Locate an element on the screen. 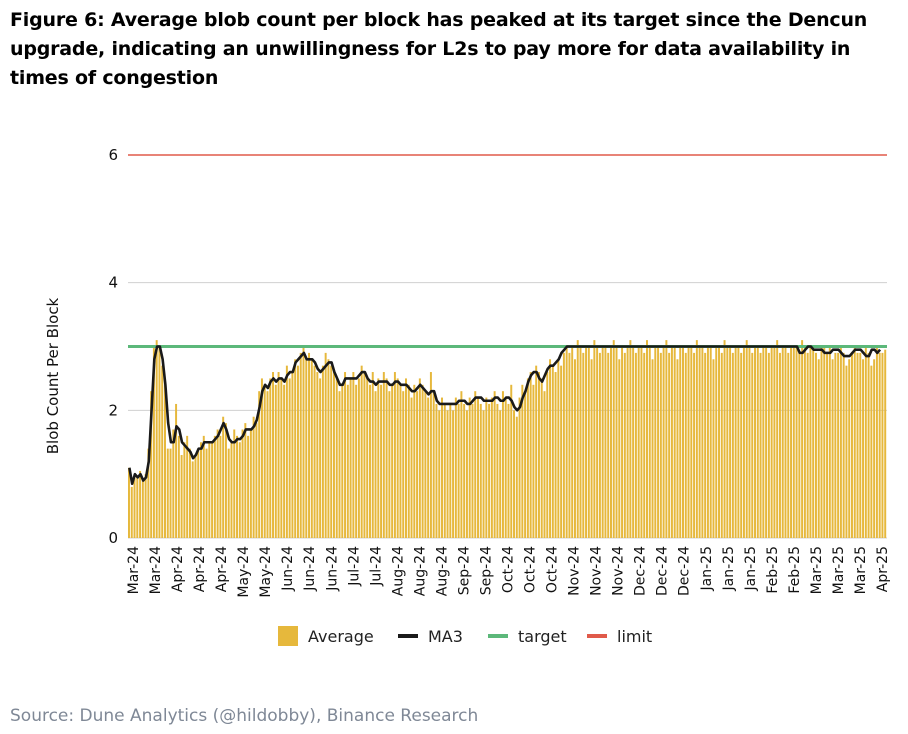 This screenshot has height=734, width=908. y-tick-label: 2 is located at coordinates (113, 410).